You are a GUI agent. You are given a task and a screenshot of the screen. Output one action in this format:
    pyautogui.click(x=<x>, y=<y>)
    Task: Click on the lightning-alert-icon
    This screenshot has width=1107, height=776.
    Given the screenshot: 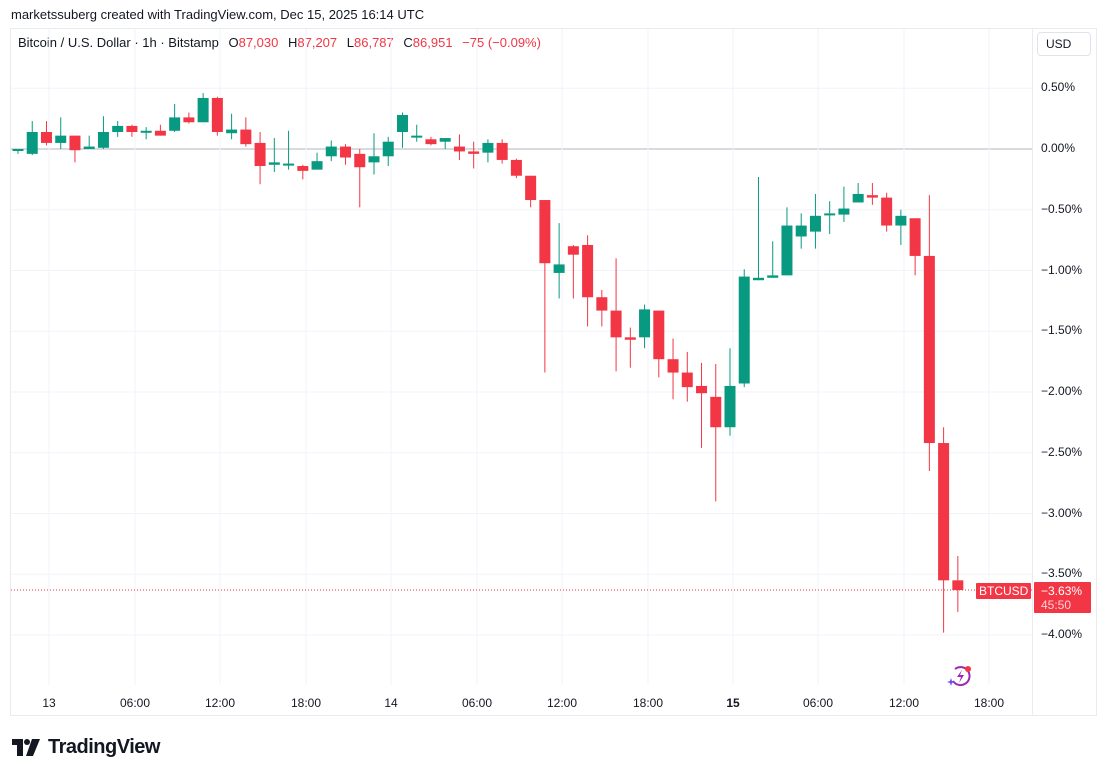 What is the action you would take?
    pyautogui.click(x=960, y=676)
    